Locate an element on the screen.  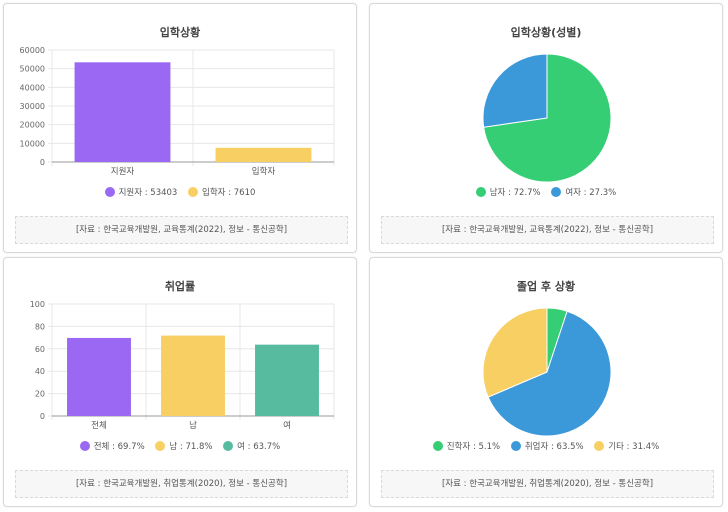
legend-item-admitted: 입학자 : 7610 is located at coordinates (221, 192).